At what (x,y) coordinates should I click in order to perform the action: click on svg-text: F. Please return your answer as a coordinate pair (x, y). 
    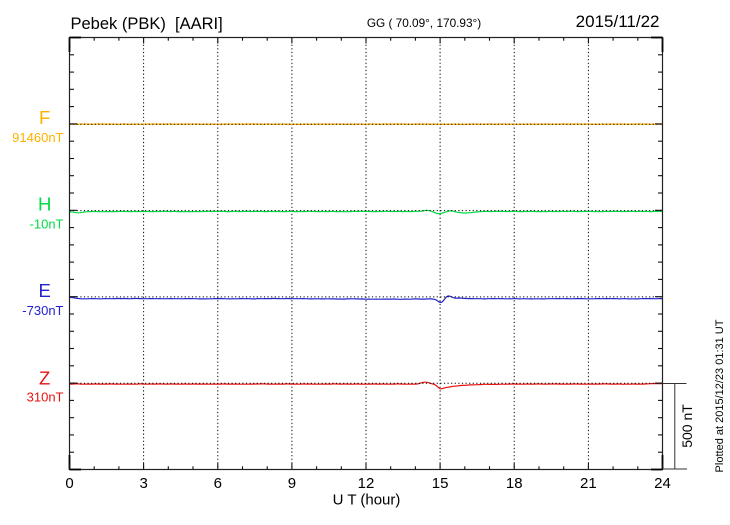
    Looking at the image, I should click on (44, 117).